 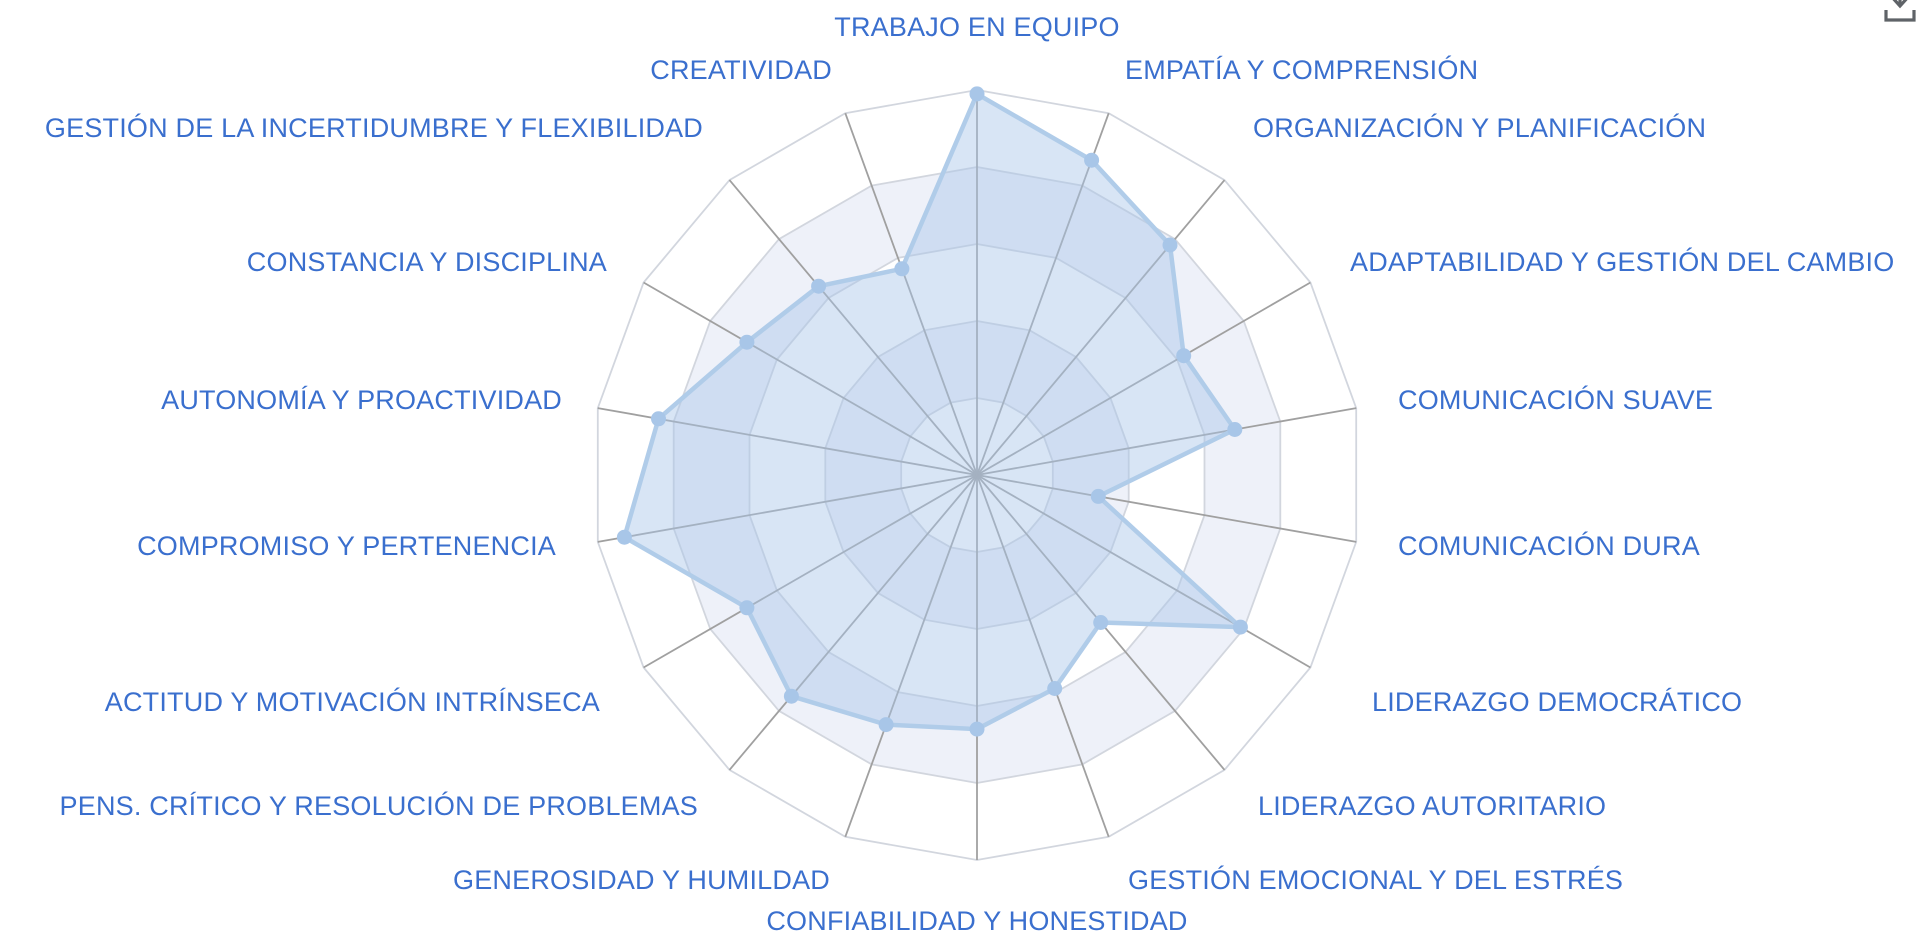 What do you see at coordinates (1043, 294) in the screenshot?
I see `axis-line-empatia-y-comprension` at bounding box center [1043, 294].